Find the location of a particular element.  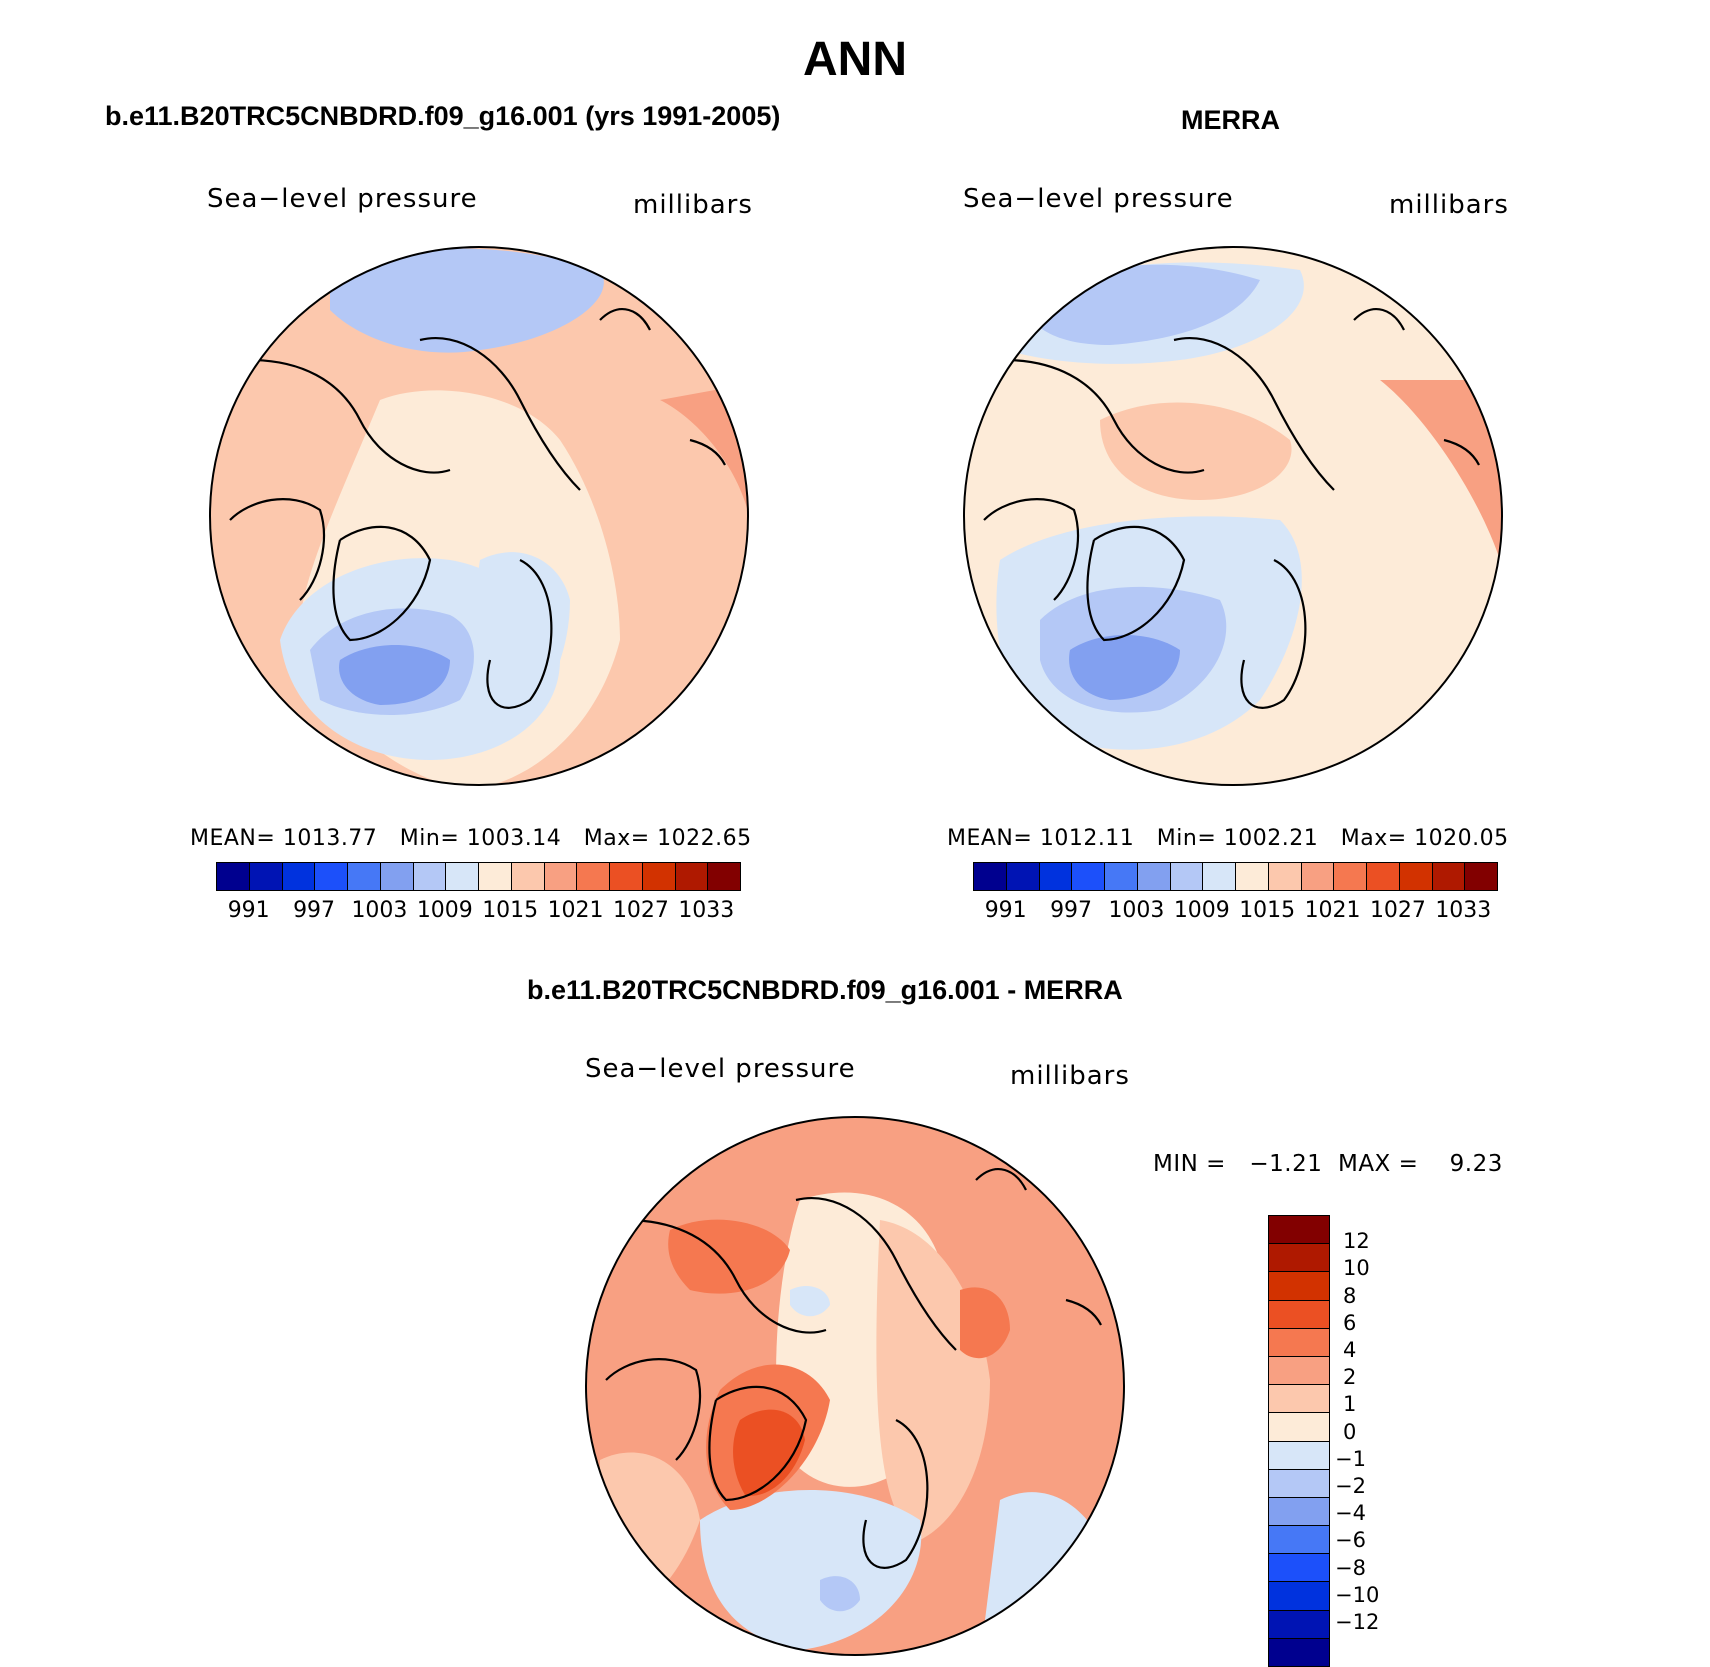

figure-title: ANN is located at coordinates (855, 59).